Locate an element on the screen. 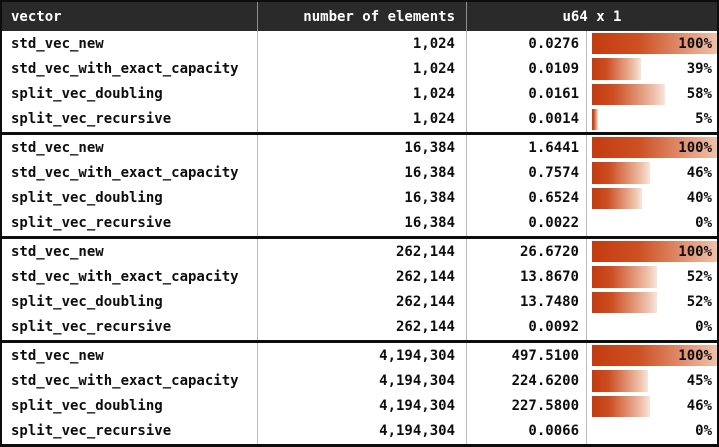 The width and height of the screenshot is (719, 447). percentage-label: 52% is located at coordinates (699, 302).